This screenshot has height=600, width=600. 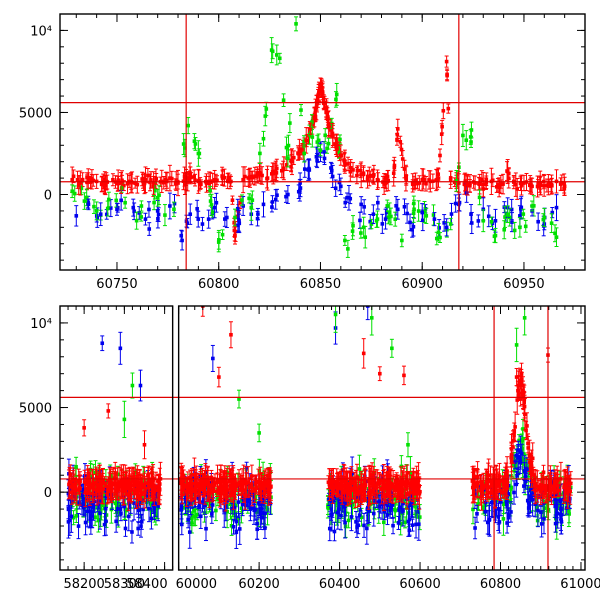 What do you see at coordinates (218, 284) in the screenshot?
I see `x-tick-label: 60800` at bounding box center [218, 284].